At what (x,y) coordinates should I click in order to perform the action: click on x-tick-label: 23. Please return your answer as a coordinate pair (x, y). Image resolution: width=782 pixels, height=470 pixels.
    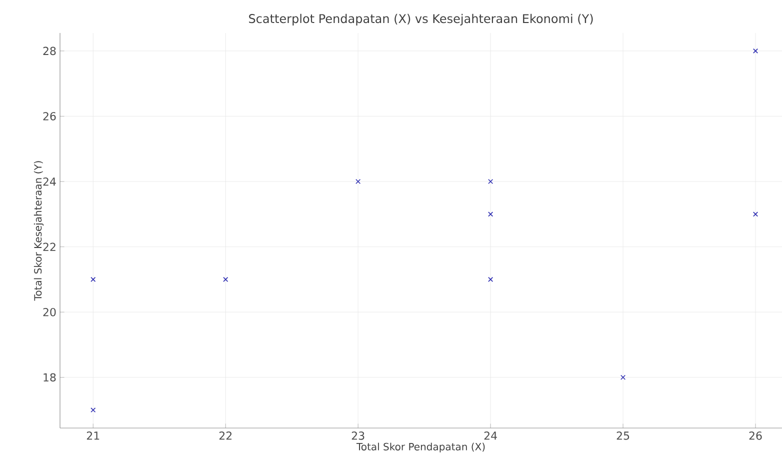
    Looking at the image, I should click on (358, 436).